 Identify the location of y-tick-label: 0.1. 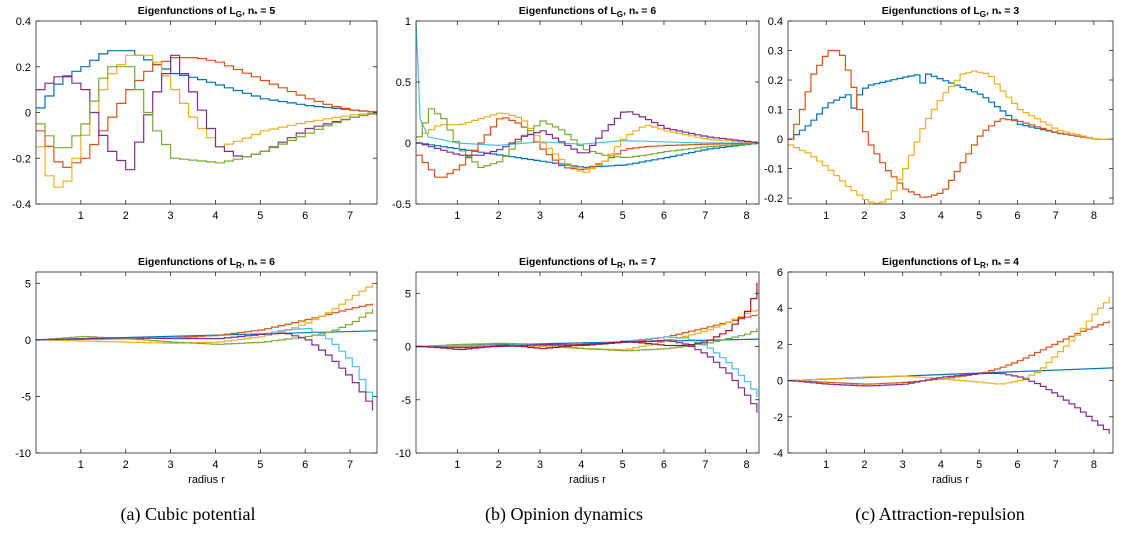
(775, 111).